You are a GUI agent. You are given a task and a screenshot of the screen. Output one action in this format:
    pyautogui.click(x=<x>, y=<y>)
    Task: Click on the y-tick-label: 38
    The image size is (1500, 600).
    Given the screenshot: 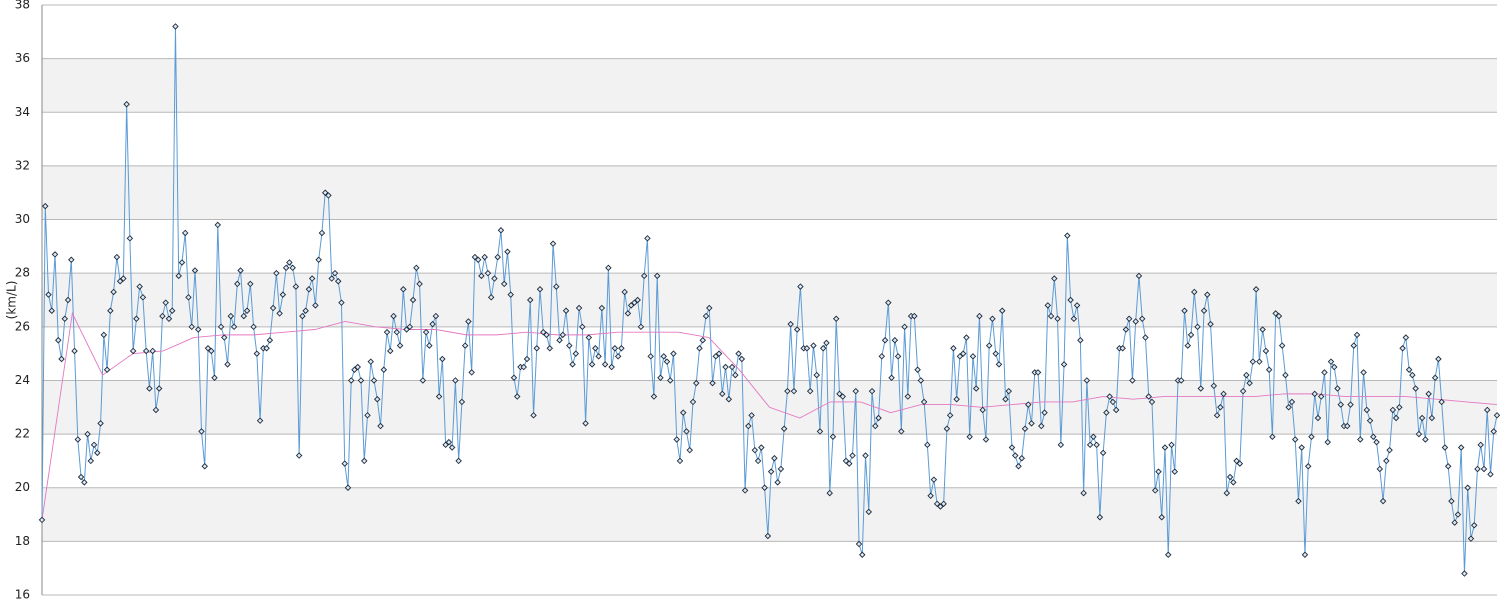 What is the action you would take?
    pyautogui.click(x=22, y=6)
    